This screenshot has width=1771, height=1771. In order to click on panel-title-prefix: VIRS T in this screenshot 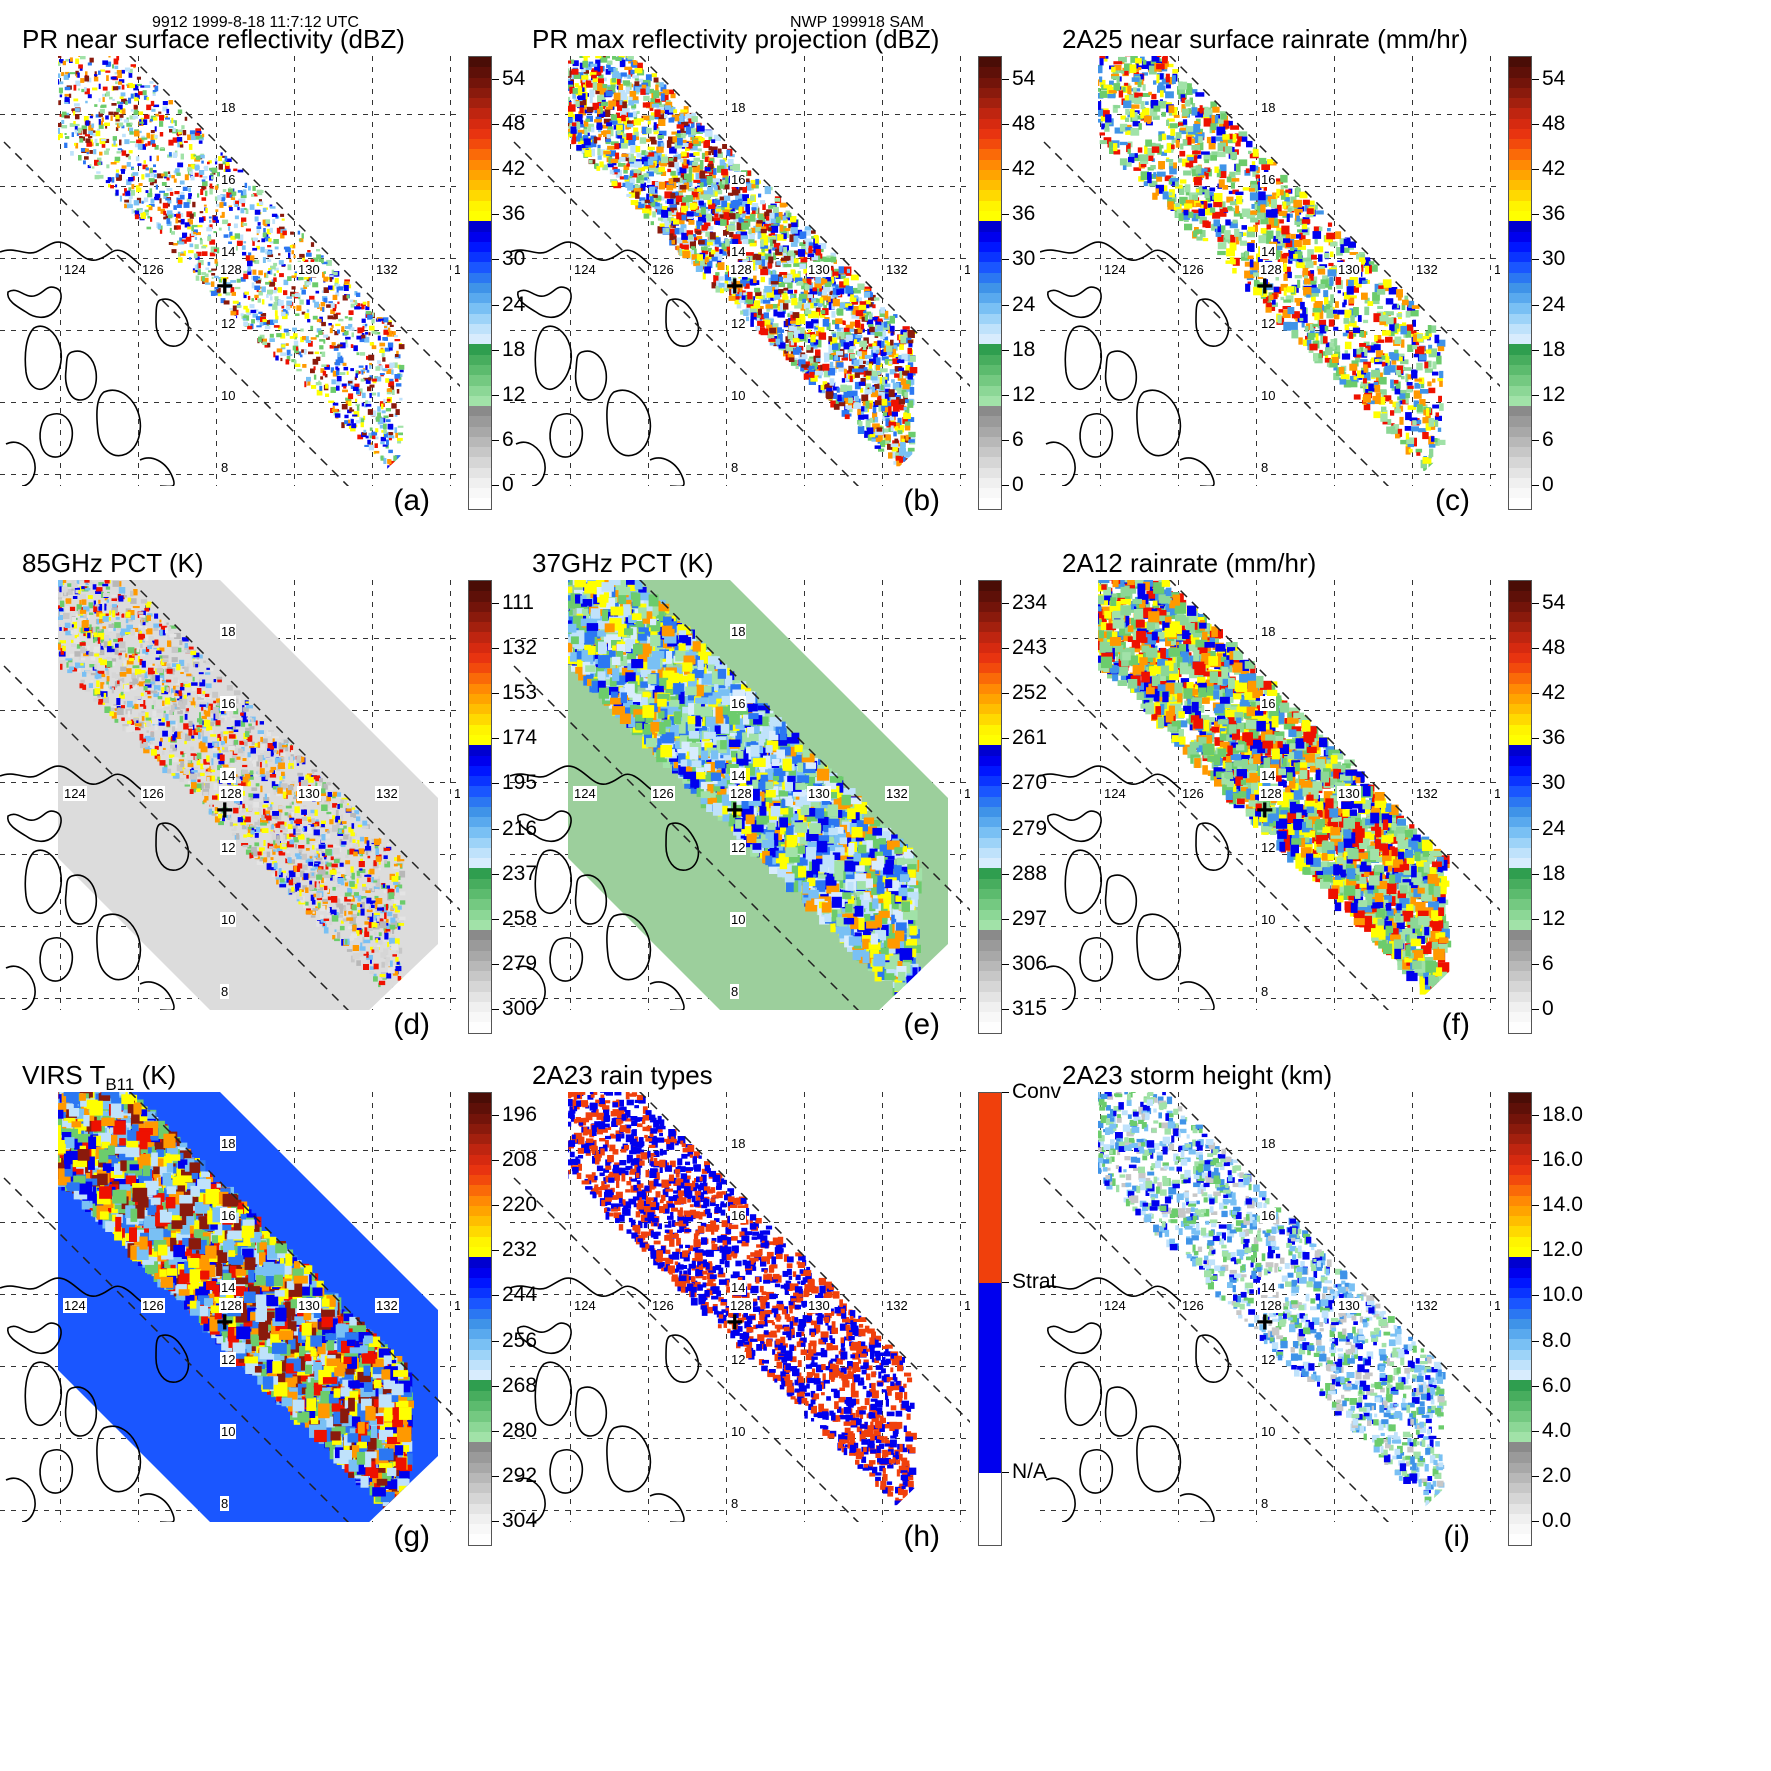, I will do `click(63, 1075)`.